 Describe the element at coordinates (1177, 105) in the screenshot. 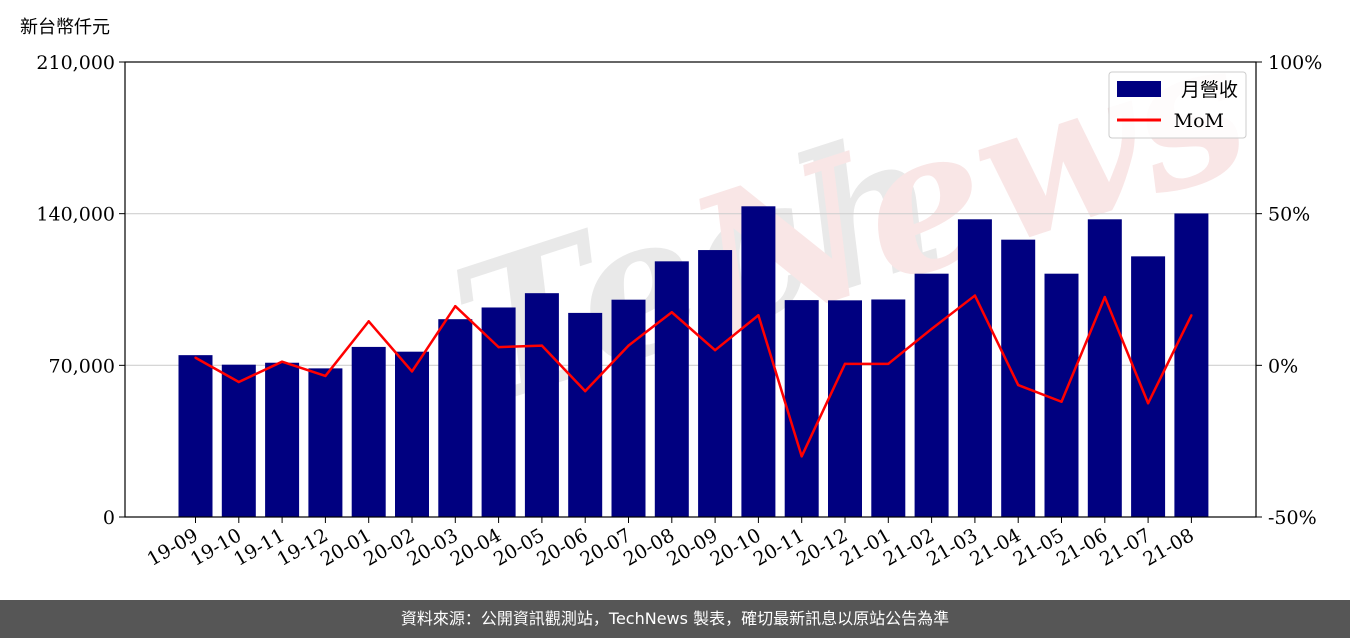

I see `legend: 月營收 MoM` at that location.